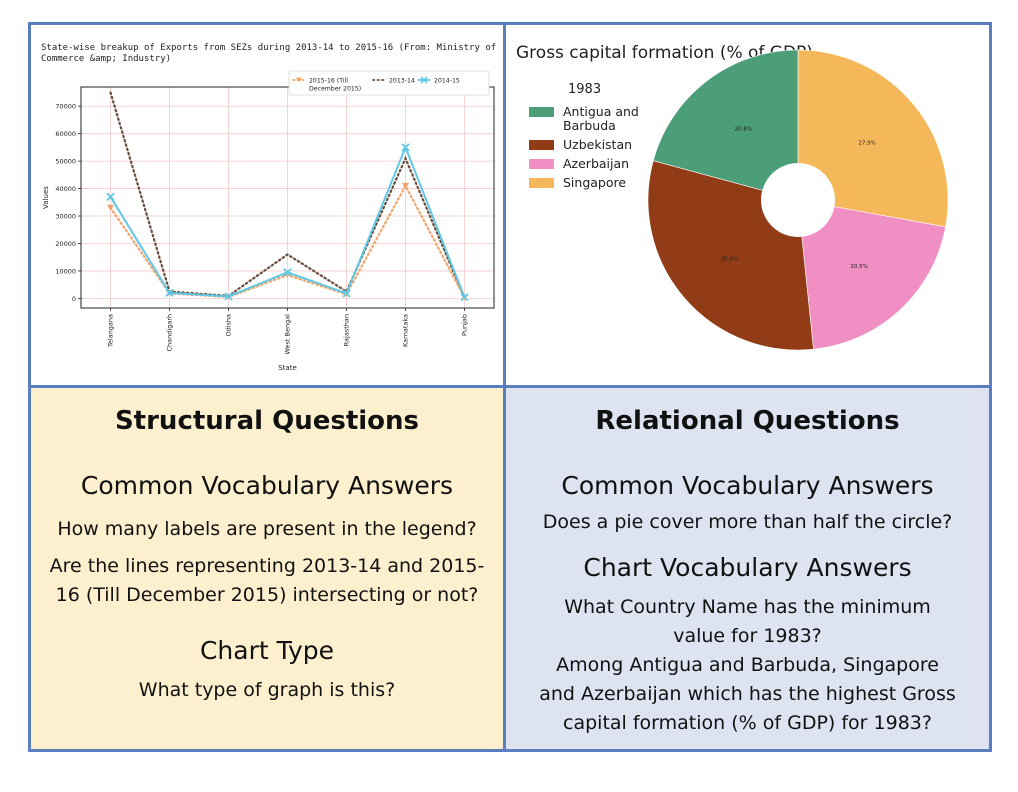  What do you see at coordinates (106, 59) in the screenshot?
I see `line-chart-title-line: Commerce &amp; Industry)` at bounding box center [106, 59].